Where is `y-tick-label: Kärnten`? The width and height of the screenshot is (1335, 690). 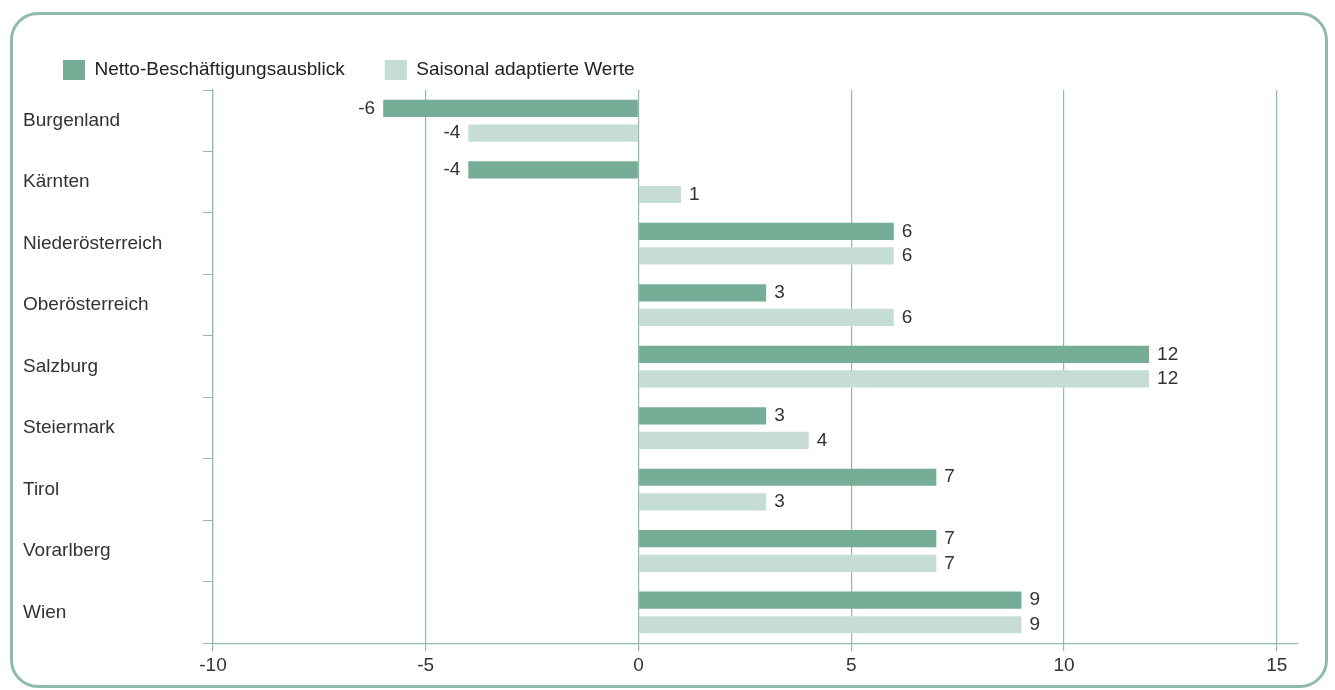 y-tick-label: Kärnten is located at coordinates (56, 181).